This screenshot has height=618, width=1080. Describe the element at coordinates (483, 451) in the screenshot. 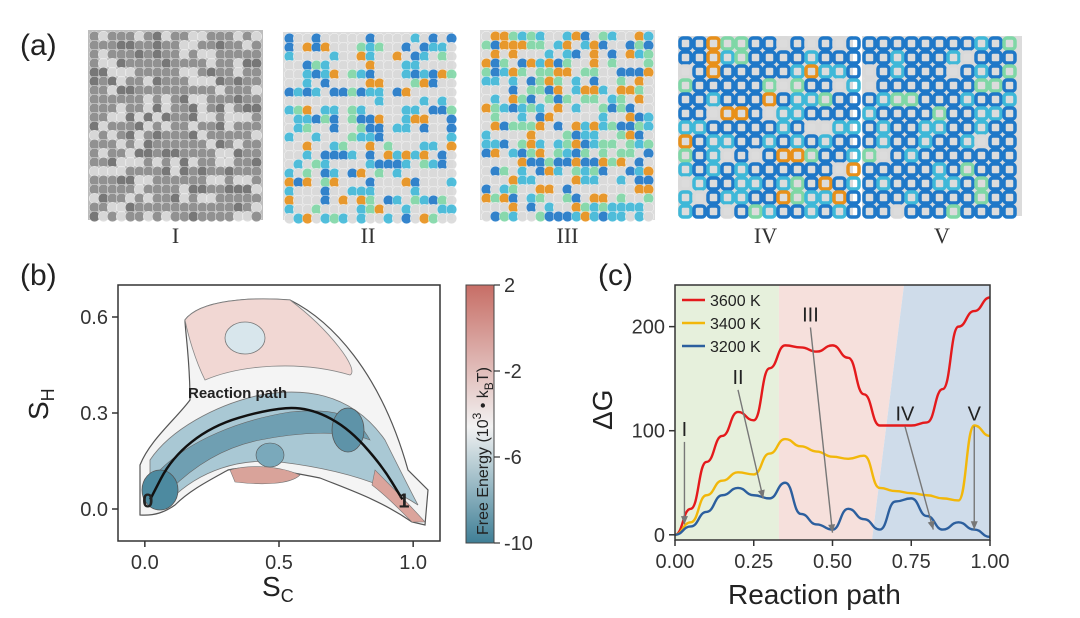

I see `colorbar-label: Free Energy (103 • kBT)` at that location.